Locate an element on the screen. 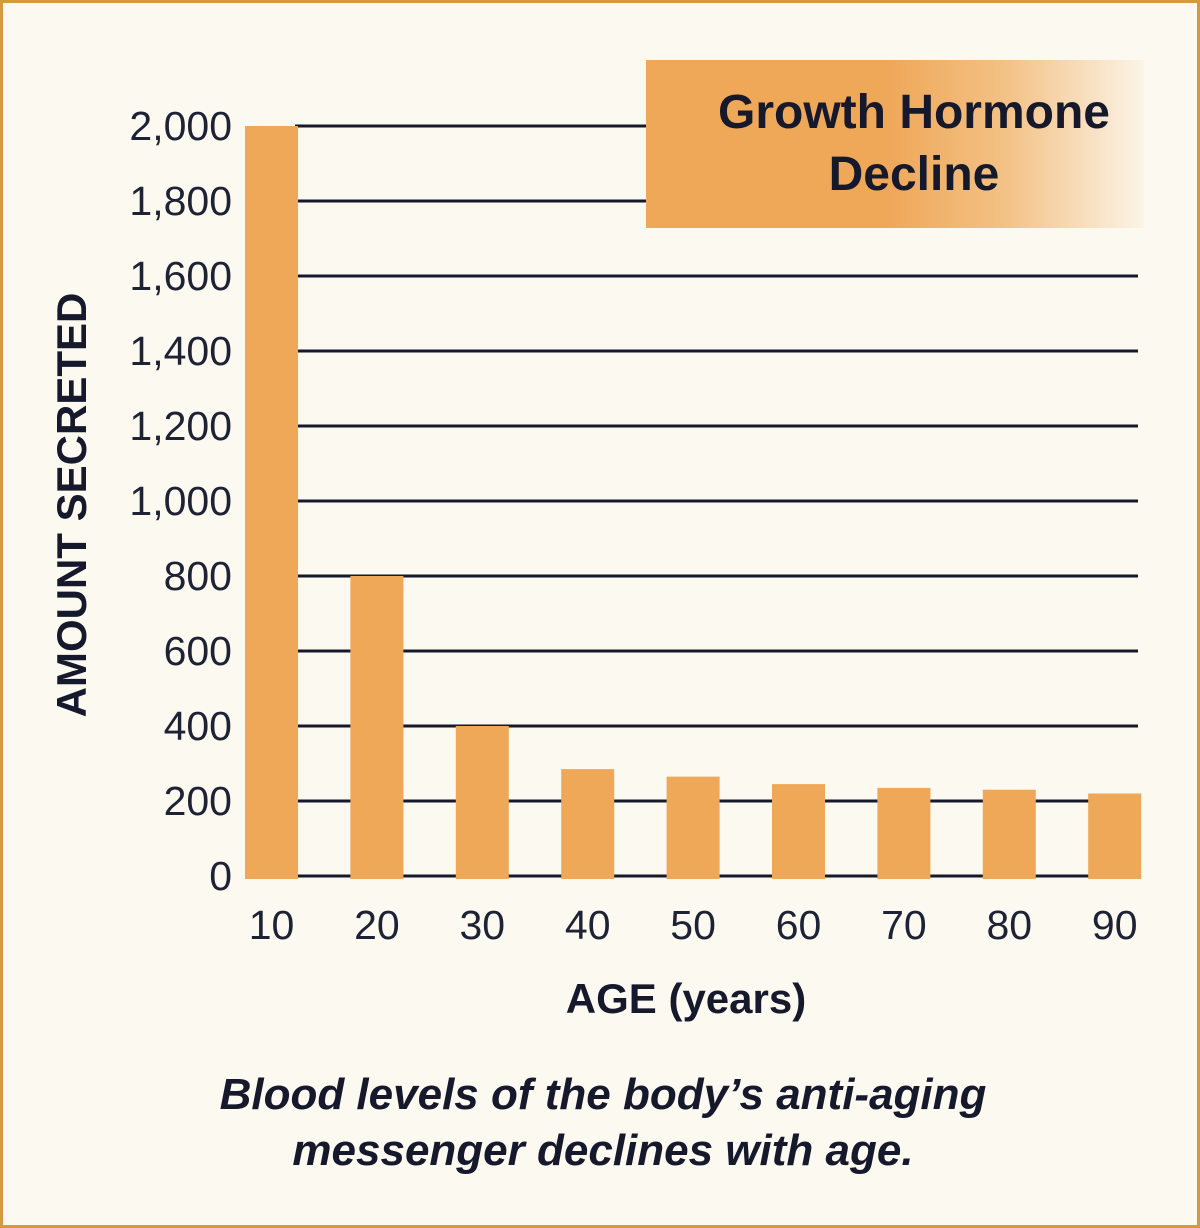 The width and height of the screenshot is (1200, 1228). y-tick-label: 1,000 is located at coordinates (180, 501).